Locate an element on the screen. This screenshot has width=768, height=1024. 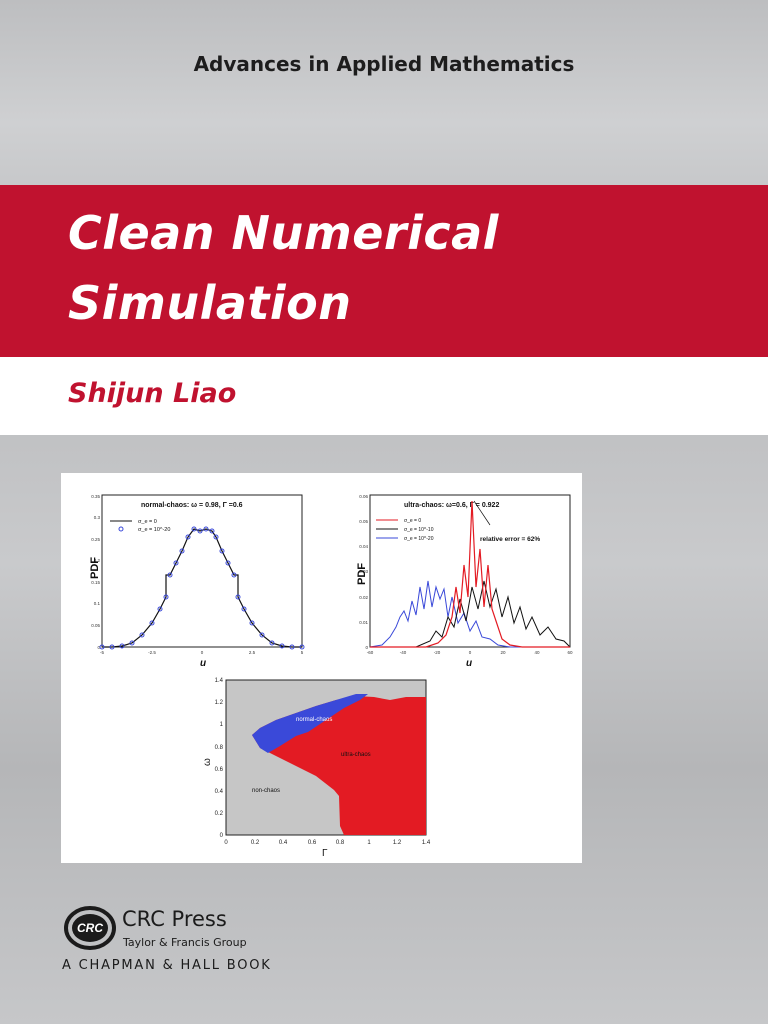
ytick-label: 1.4 is located at coordinates (219, 681).